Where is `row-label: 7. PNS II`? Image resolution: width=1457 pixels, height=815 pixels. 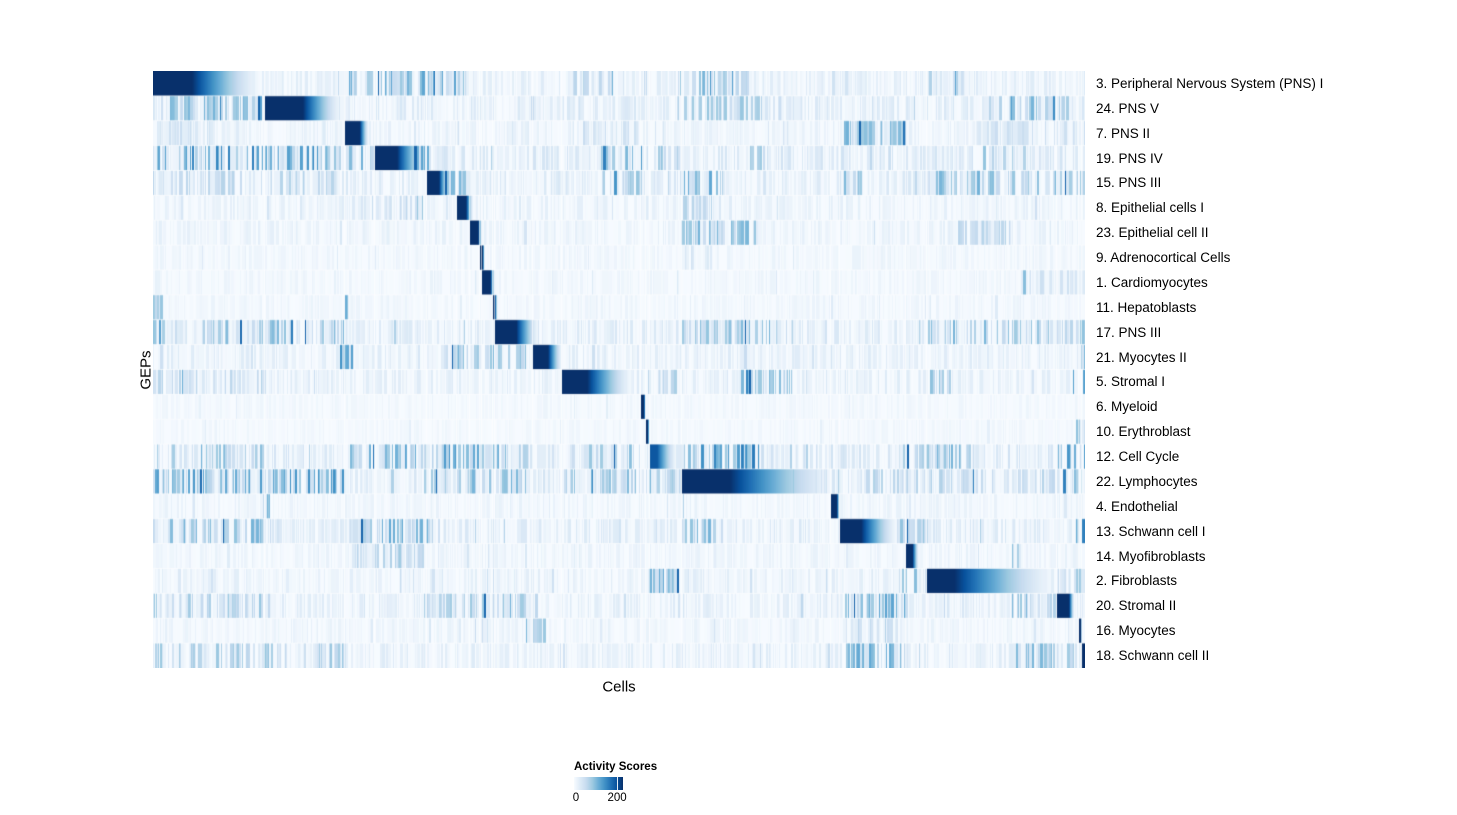
row-label: 7. PNS II is located at coordinates (1123, 133).